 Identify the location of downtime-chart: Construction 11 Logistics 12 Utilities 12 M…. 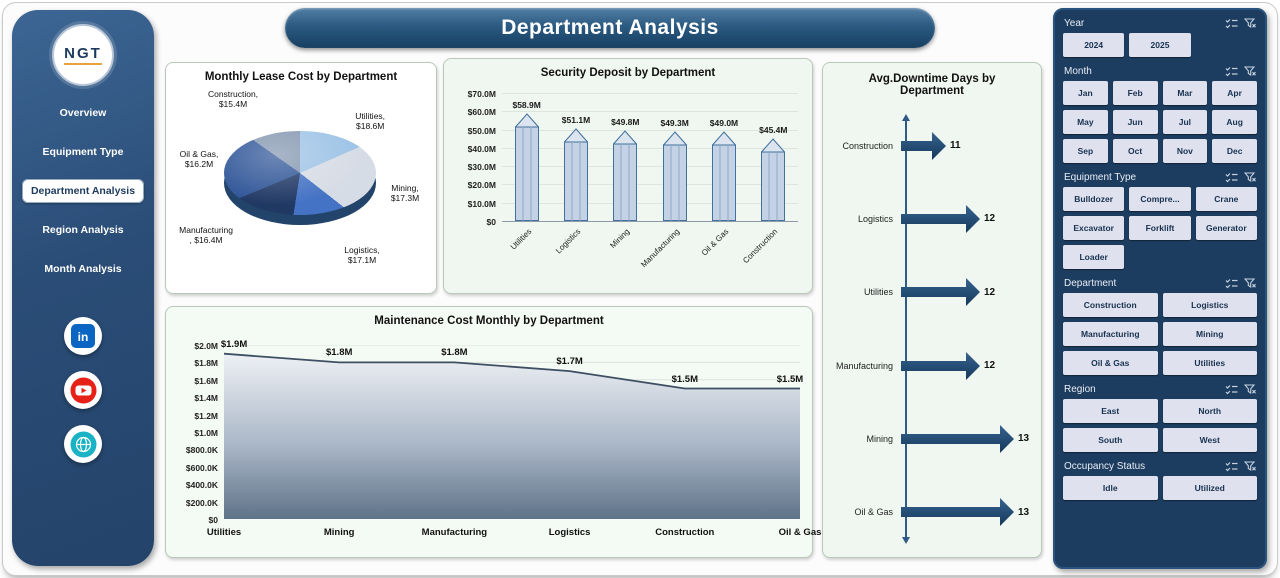
(932, 329).